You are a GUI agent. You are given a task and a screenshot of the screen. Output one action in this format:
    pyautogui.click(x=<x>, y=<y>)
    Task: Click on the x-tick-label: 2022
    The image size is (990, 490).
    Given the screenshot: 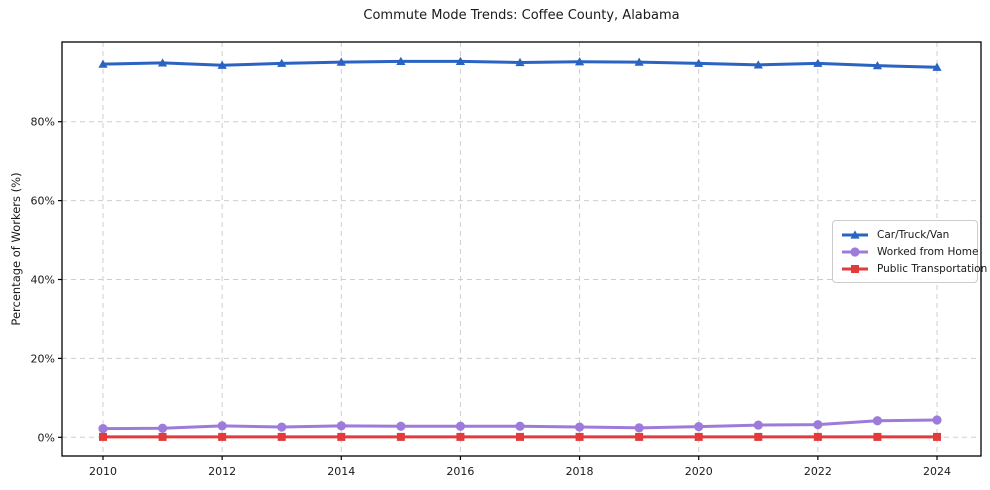 What is the action you would take?
    pyautogui.click(x=818, y=471)
    